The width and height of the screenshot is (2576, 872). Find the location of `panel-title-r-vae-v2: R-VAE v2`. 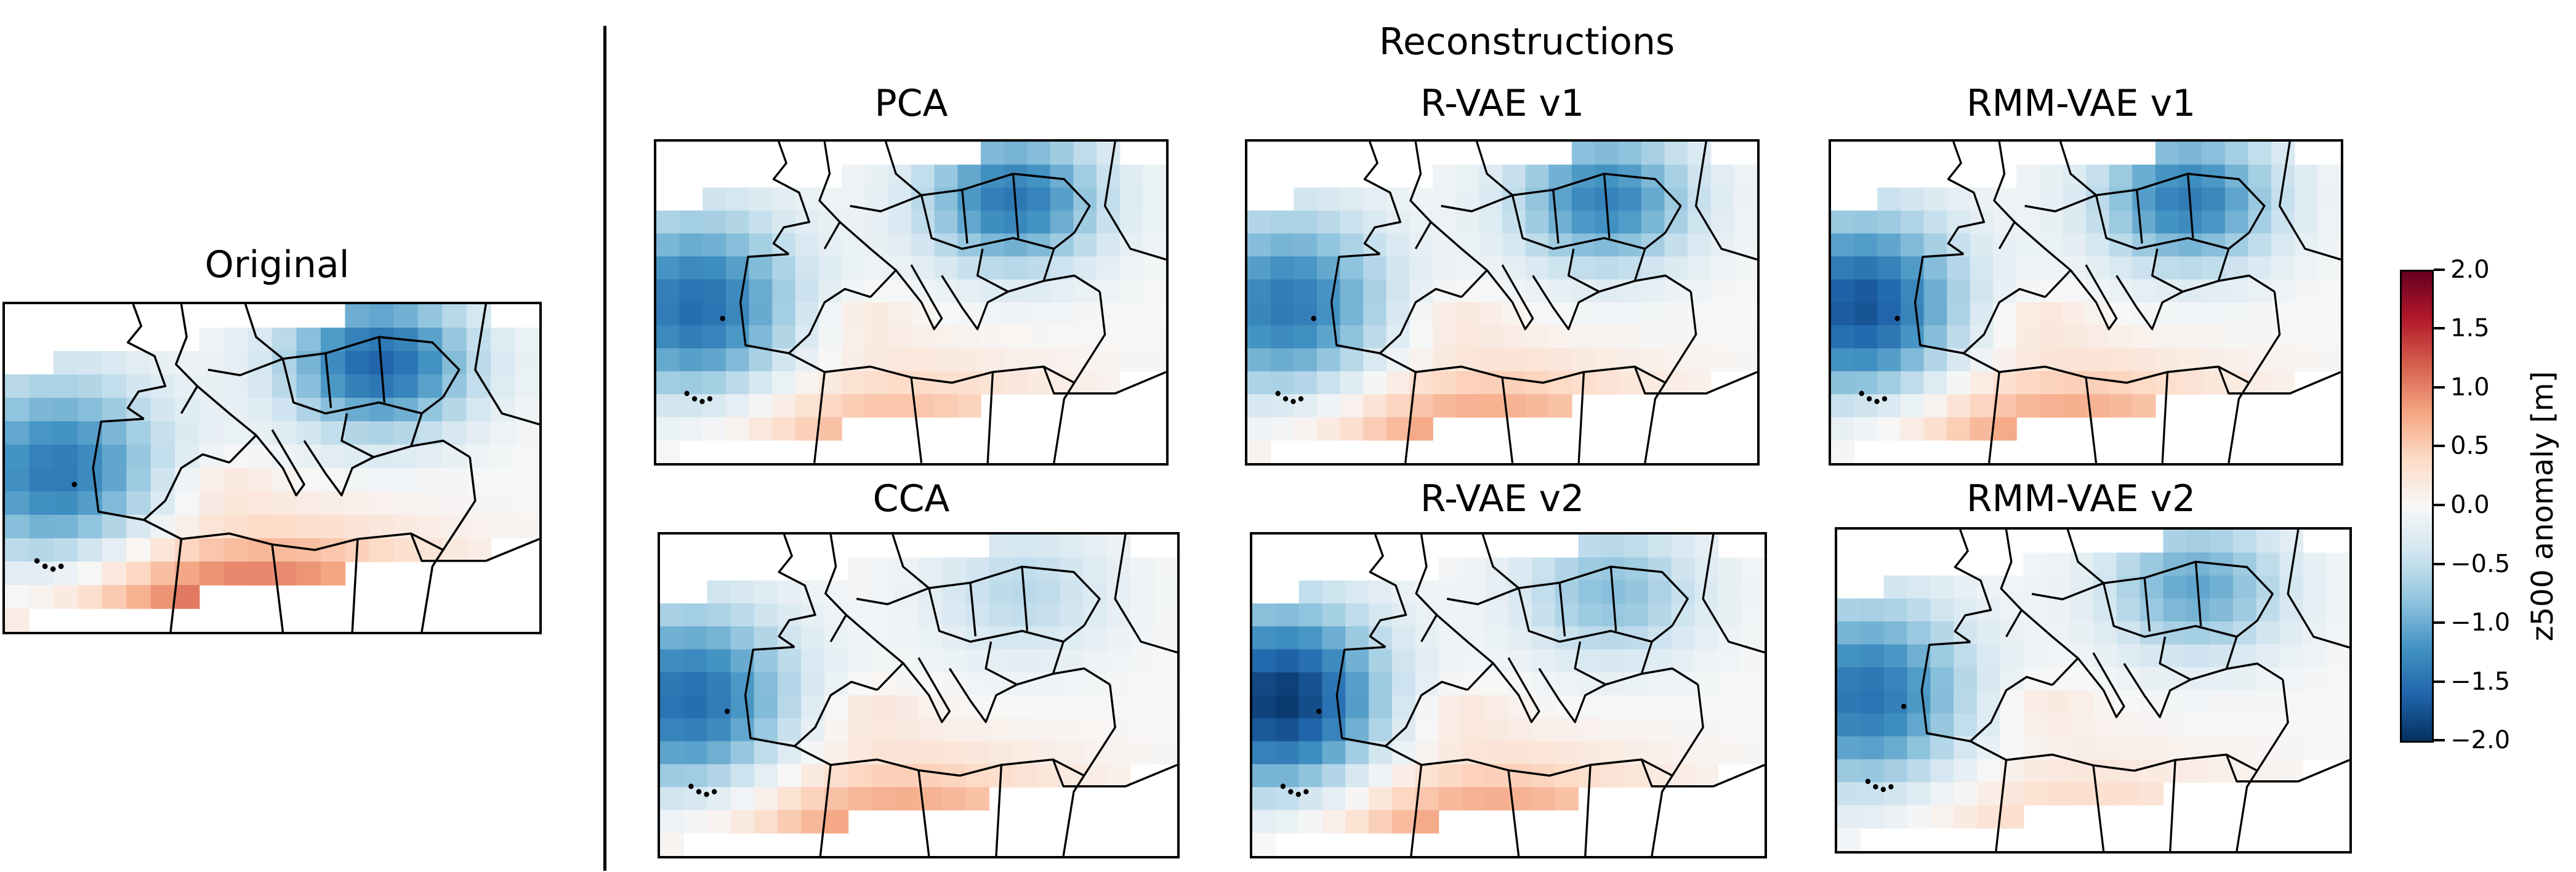

panel-title-r-vae-v2: R-VAE v2 is located at coordinates (1502, 498).